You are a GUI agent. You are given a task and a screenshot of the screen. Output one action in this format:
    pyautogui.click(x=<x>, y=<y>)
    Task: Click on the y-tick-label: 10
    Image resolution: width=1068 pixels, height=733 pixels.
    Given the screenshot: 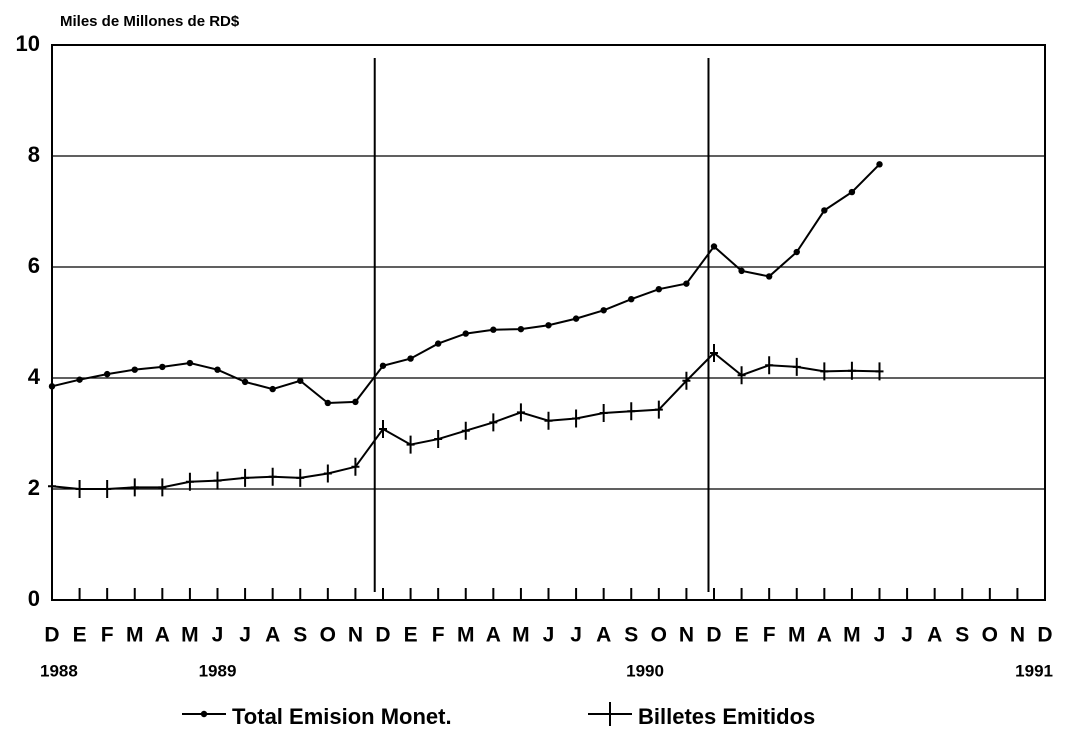 What is the action you would take?
    pyautogui.click(x=28, y=43)
    